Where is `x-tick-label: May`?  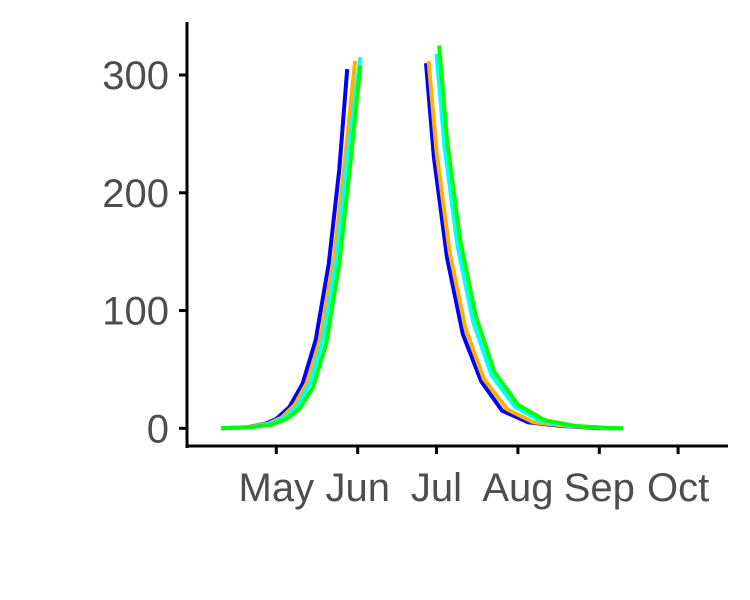 x-tick-label: May is located at coordinates (277, 488).